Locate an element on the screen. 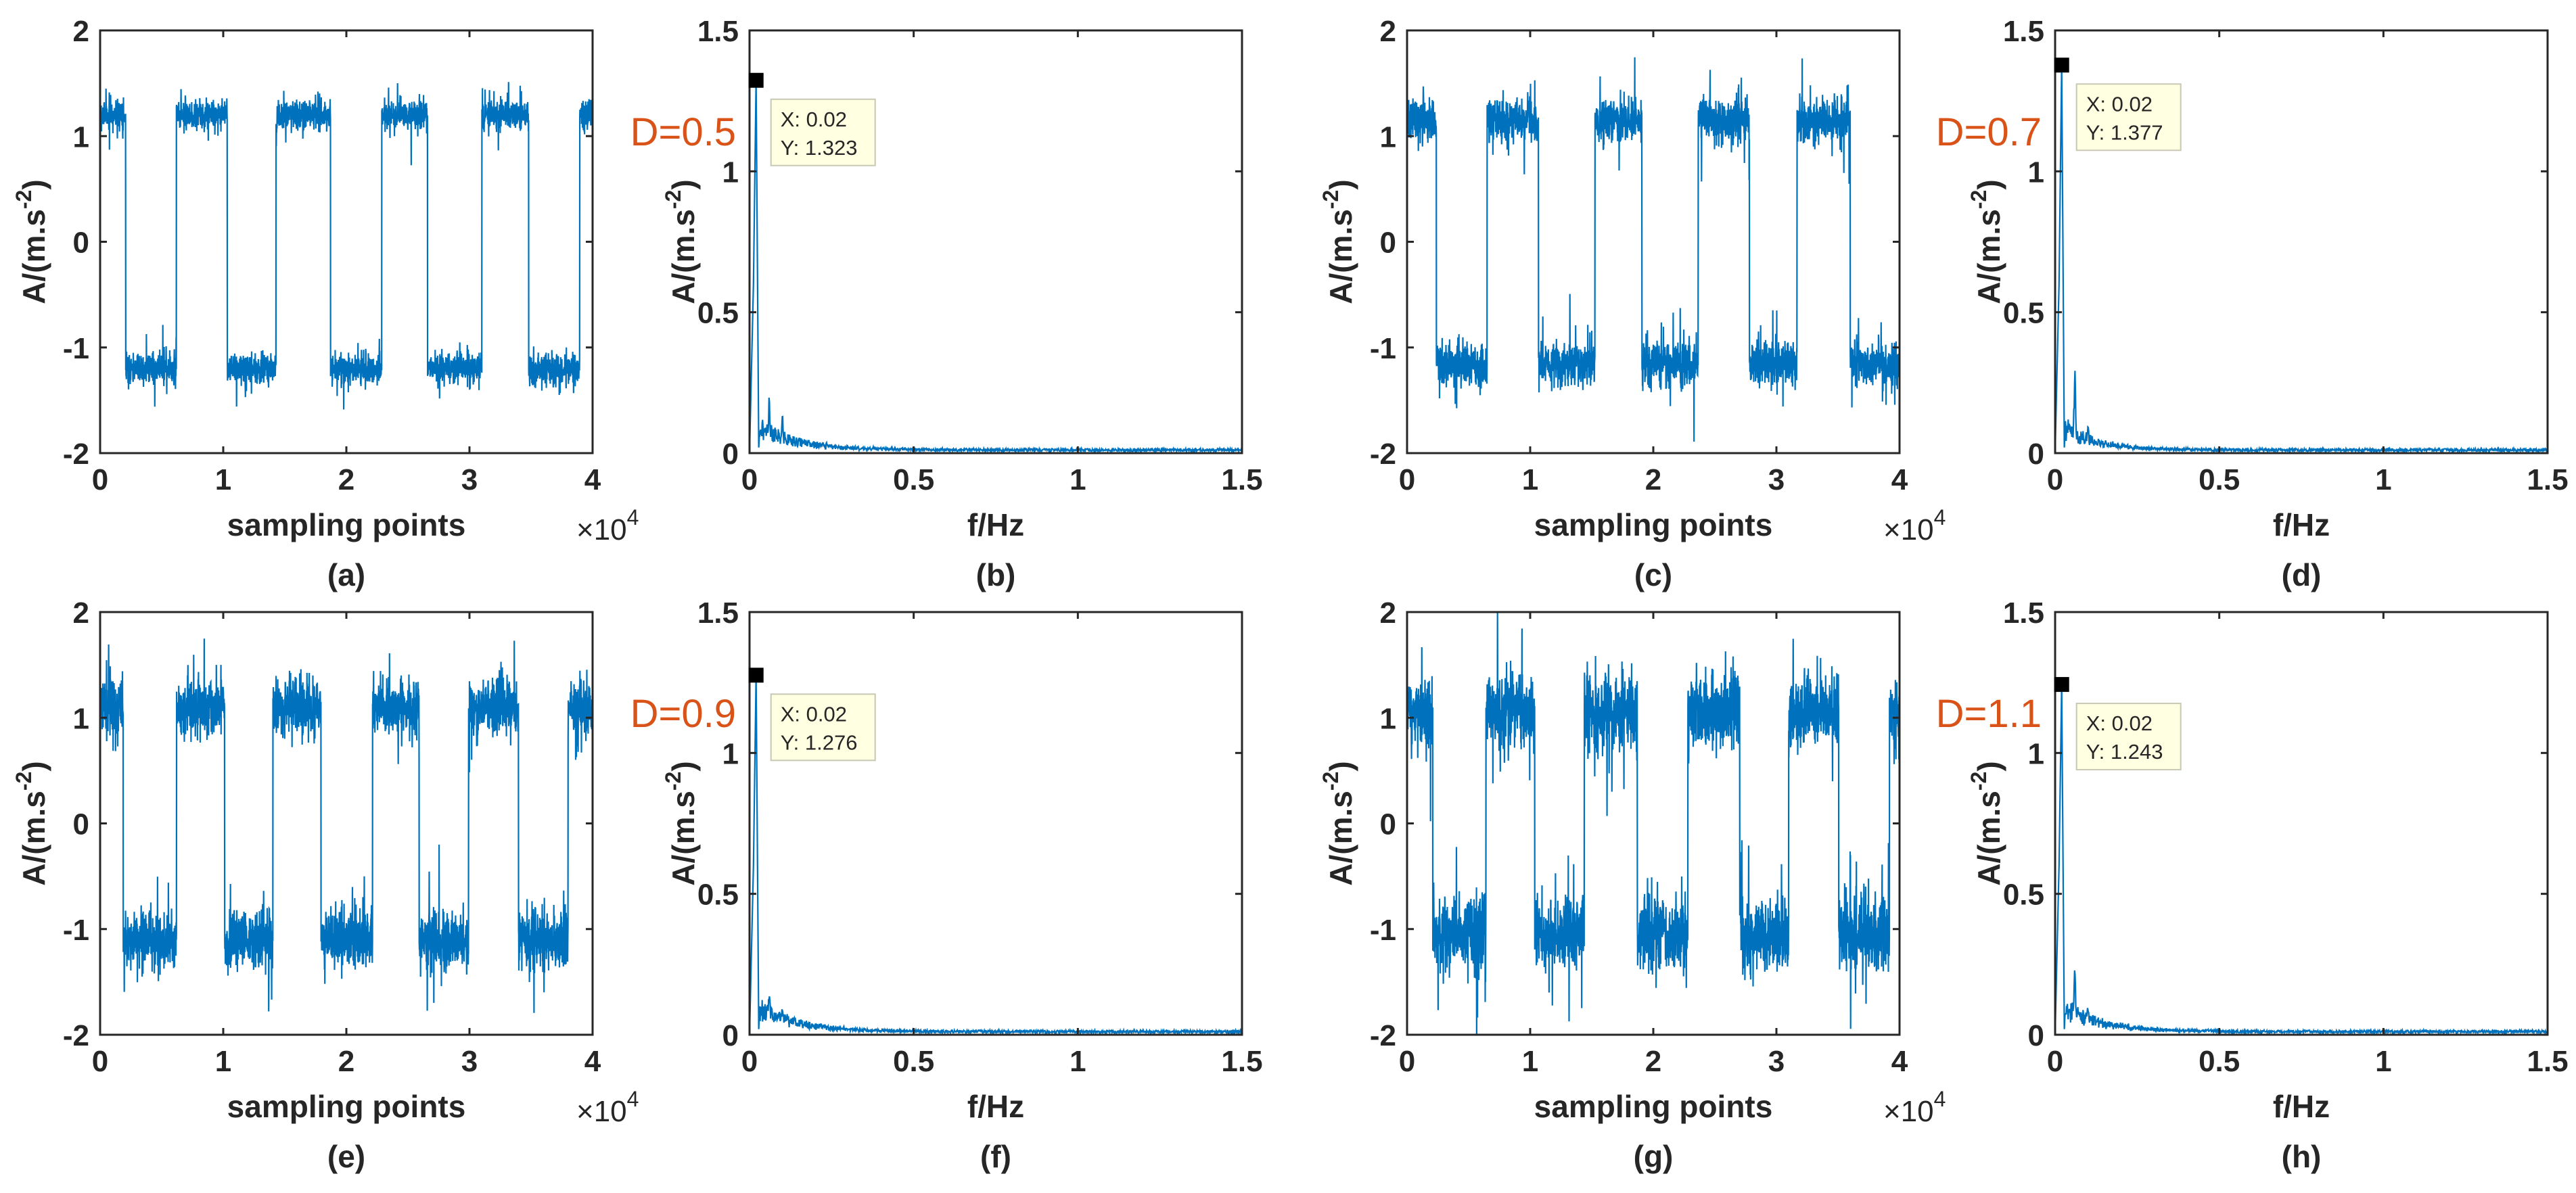 This screenshot has height=1193, width=2576. datatip-y: Y: 1.276 is located at coordinates (819, 742).